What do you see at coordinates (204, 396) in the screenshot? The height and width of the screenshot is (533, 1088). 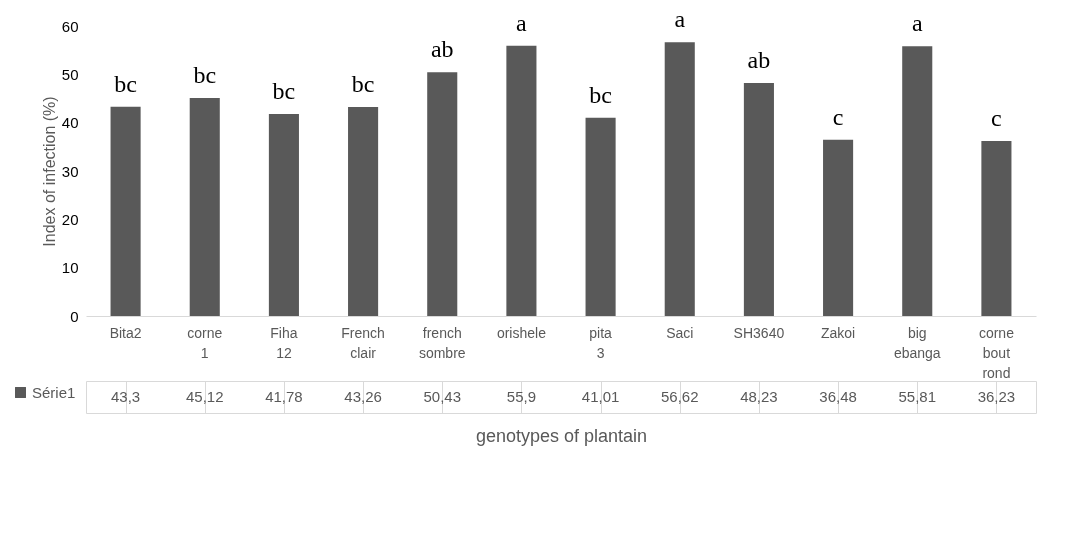 I see `data-label: 45,12` at bounding box center [204, 396].